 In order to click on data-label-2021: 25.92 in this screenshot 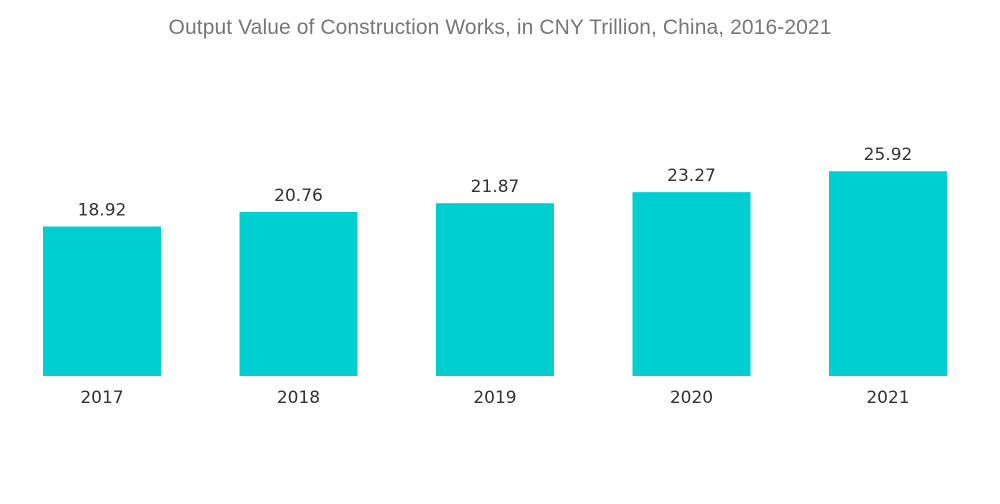, I will do `click(888, 155)`.